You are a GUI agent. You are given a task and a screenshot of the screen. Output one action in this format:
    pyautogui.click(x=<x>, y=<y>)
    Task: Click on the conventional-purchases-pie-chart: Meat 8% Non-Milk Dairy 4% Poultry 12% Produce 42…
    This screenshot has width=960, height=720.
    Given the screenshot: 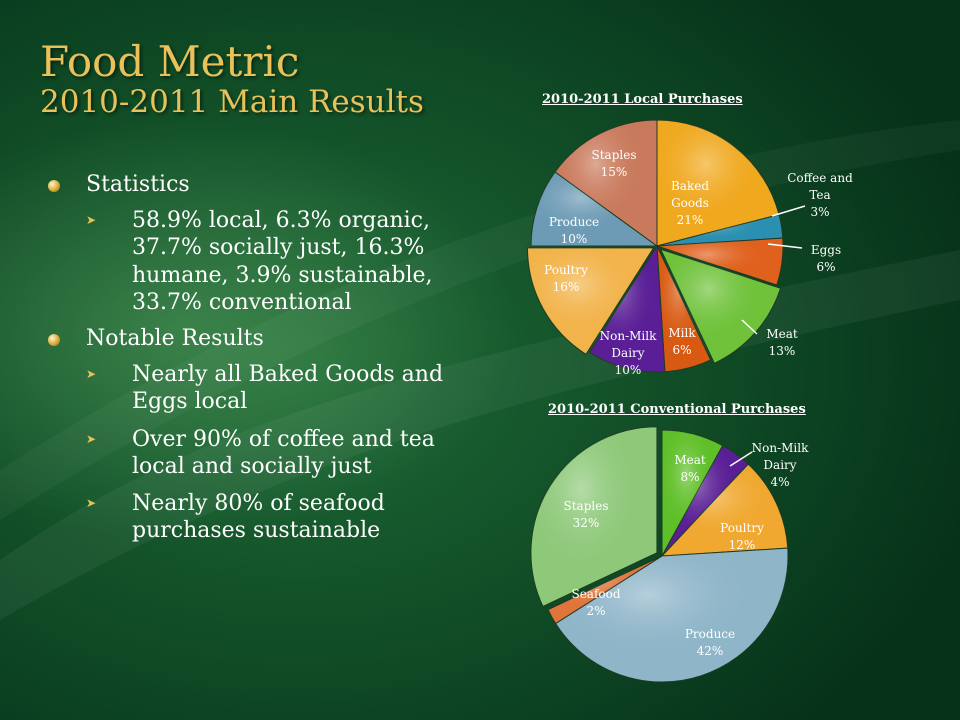 What is the action you would take?
    pyautogui.click(x=669, y=554)
    